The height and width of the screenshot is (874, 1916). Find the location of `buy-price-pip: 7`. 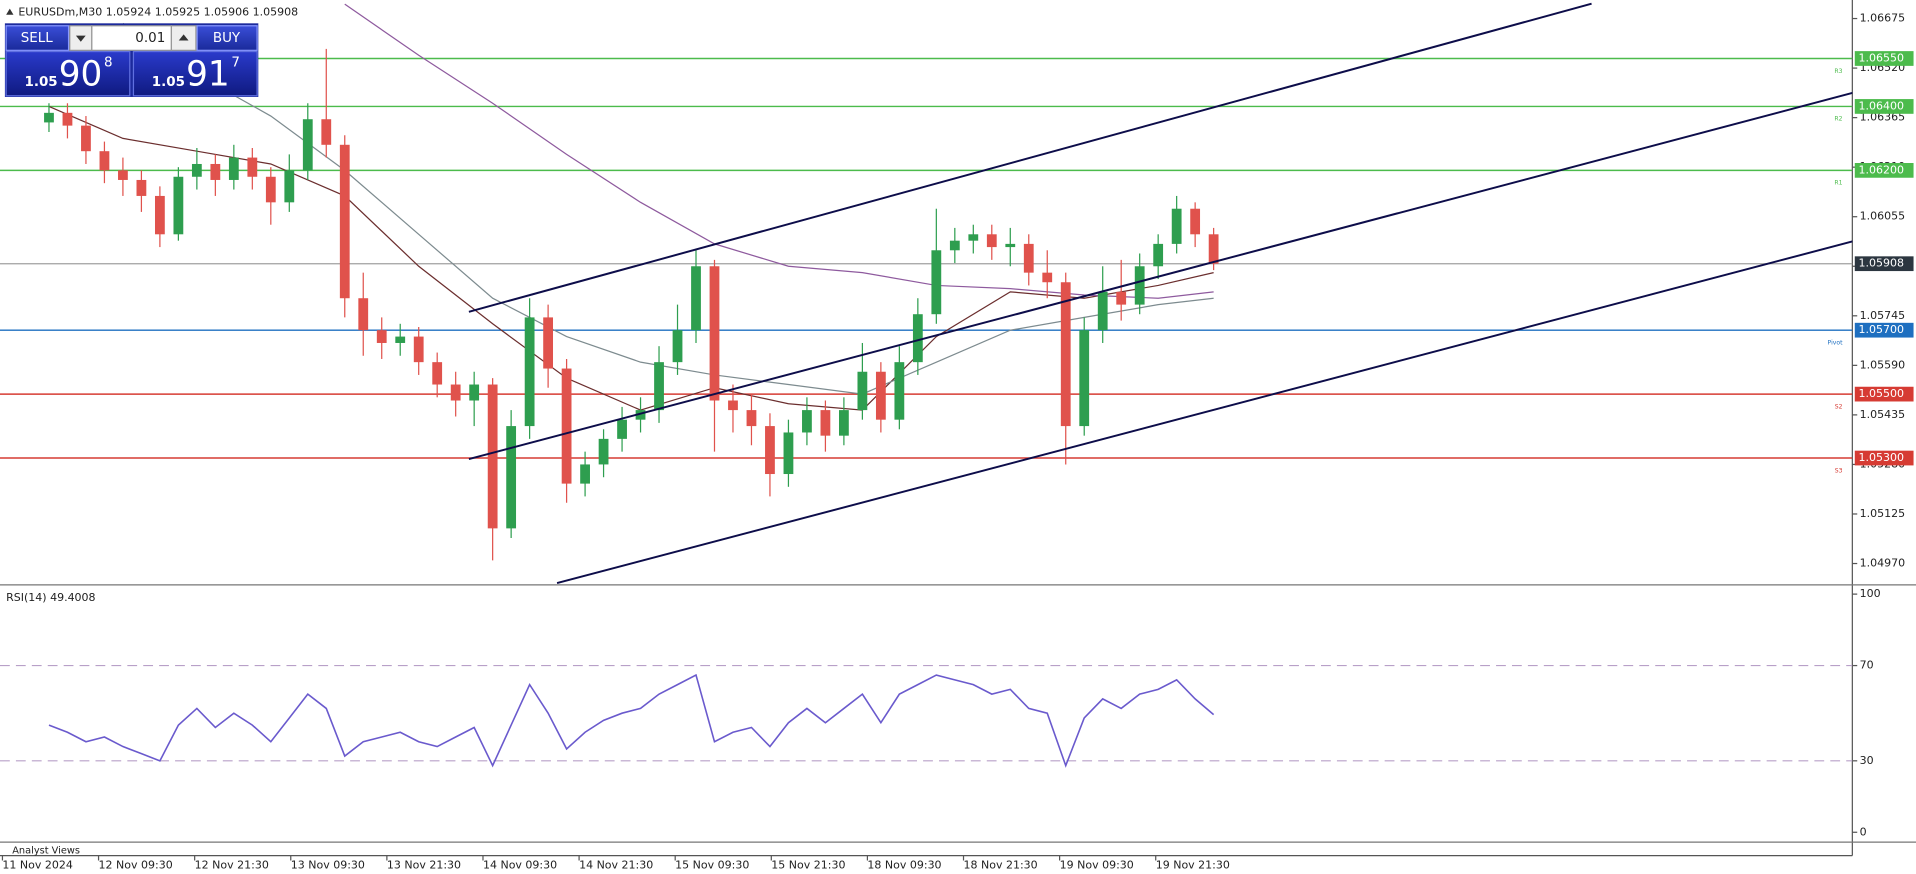

buy-price-pip: 7 is located at coordinates (235, 63).